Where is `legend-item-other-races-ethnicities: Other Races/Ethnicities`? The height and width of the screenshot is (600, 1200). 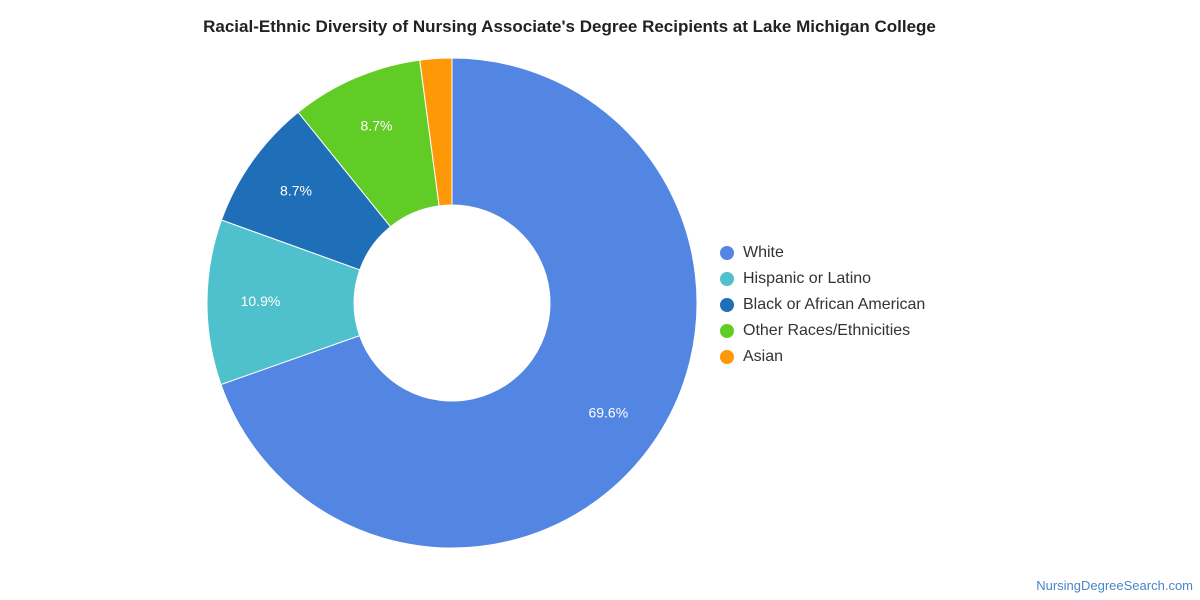 legend-item-other-races-ethnicities: Other Races/Ethnicities is located at coordinates (822, 331).